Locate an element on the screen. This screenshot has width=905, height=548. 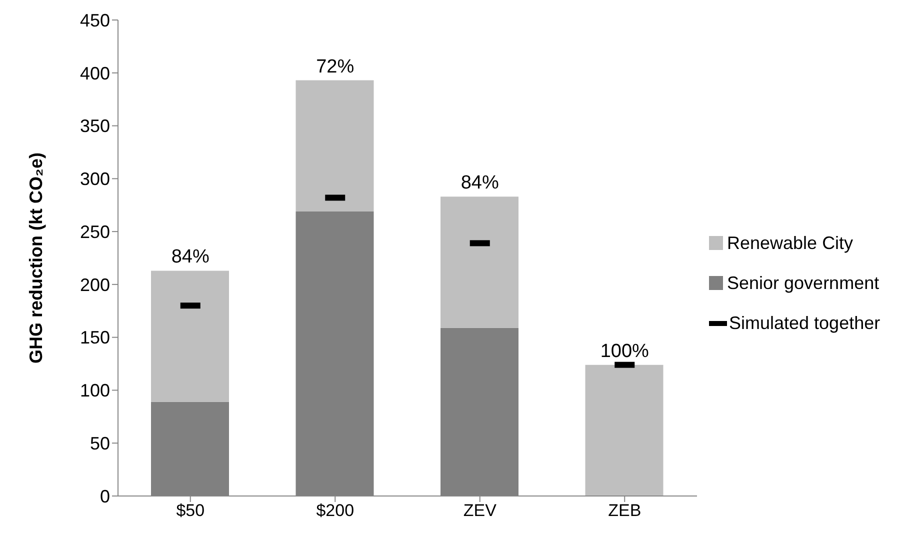
y-tick-label: 300 is located at coordinates (95, 179).